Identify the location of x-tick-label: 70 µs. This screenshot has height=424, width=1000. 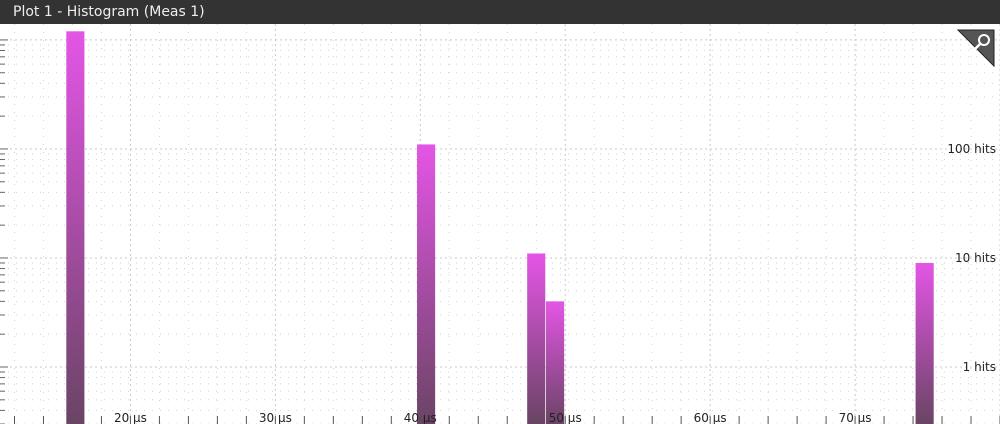
(855, 417).